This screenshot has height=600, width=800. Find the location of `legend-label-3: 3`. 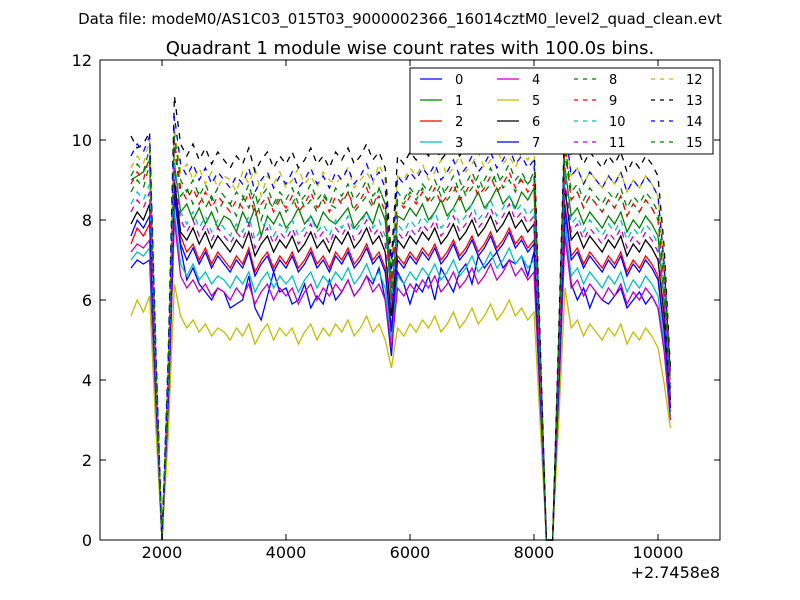

legend-label-3: 3 is located at coordinates (459, 143).